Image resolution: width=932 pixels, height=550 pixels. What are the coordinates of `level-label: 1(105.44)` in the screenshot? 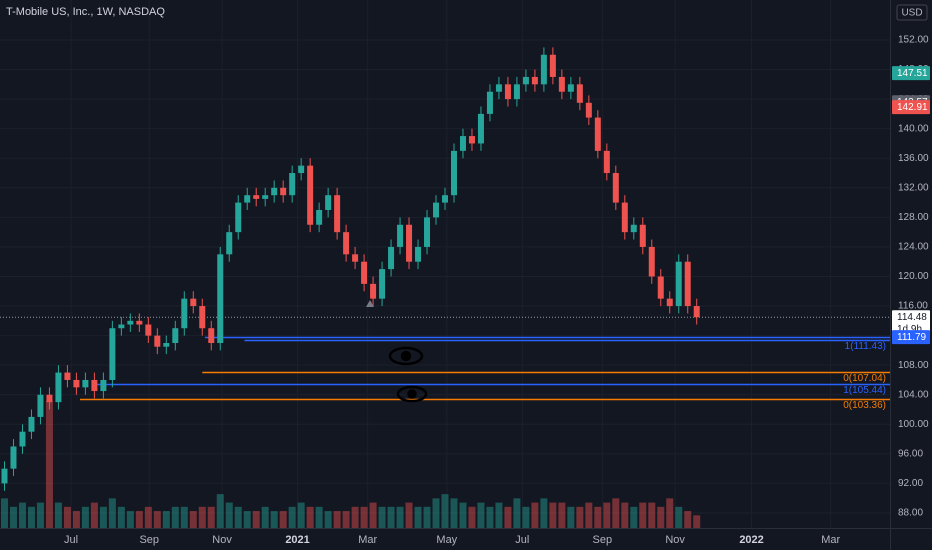 It's located at (864, 390).